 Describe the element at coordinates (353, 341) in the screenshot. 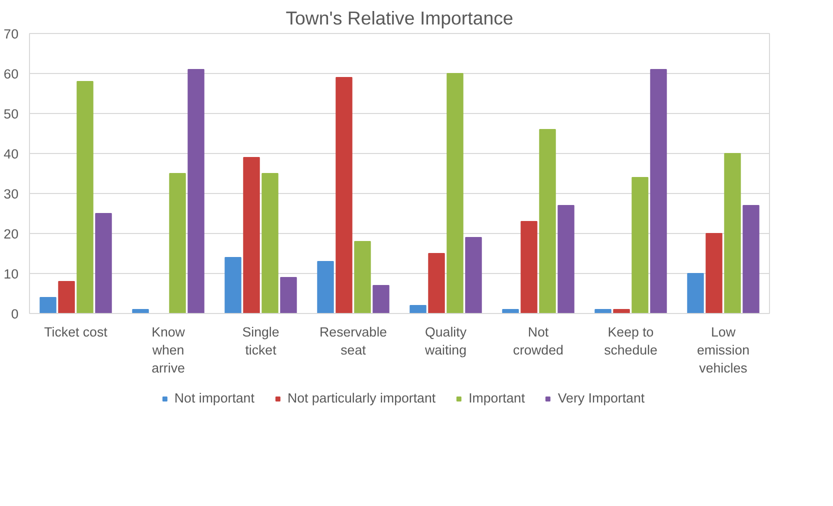

I see `x-tick-label: Reservable seat` at that location.